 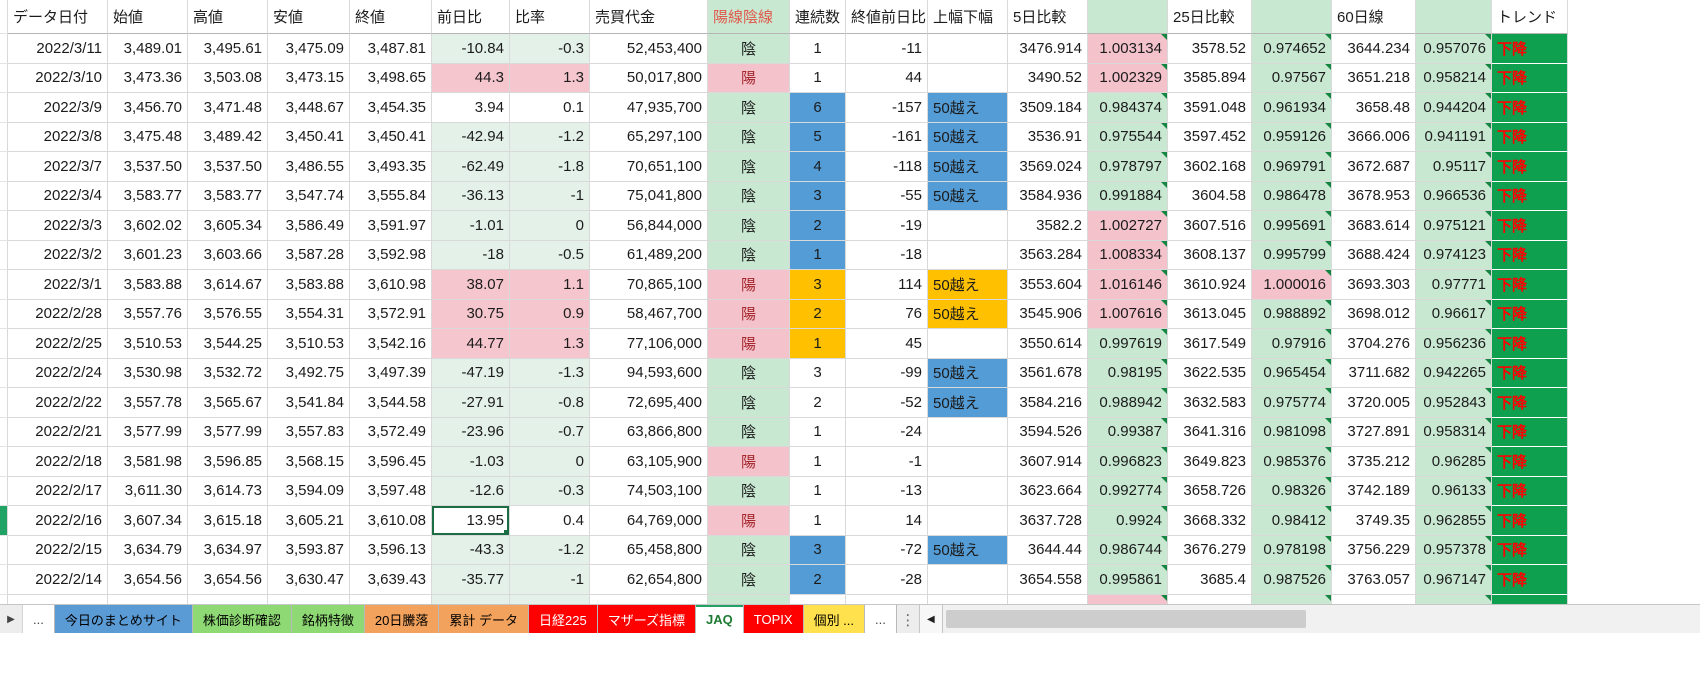 I want to click on cell-change: -27.91, so click(x=471, y=403).